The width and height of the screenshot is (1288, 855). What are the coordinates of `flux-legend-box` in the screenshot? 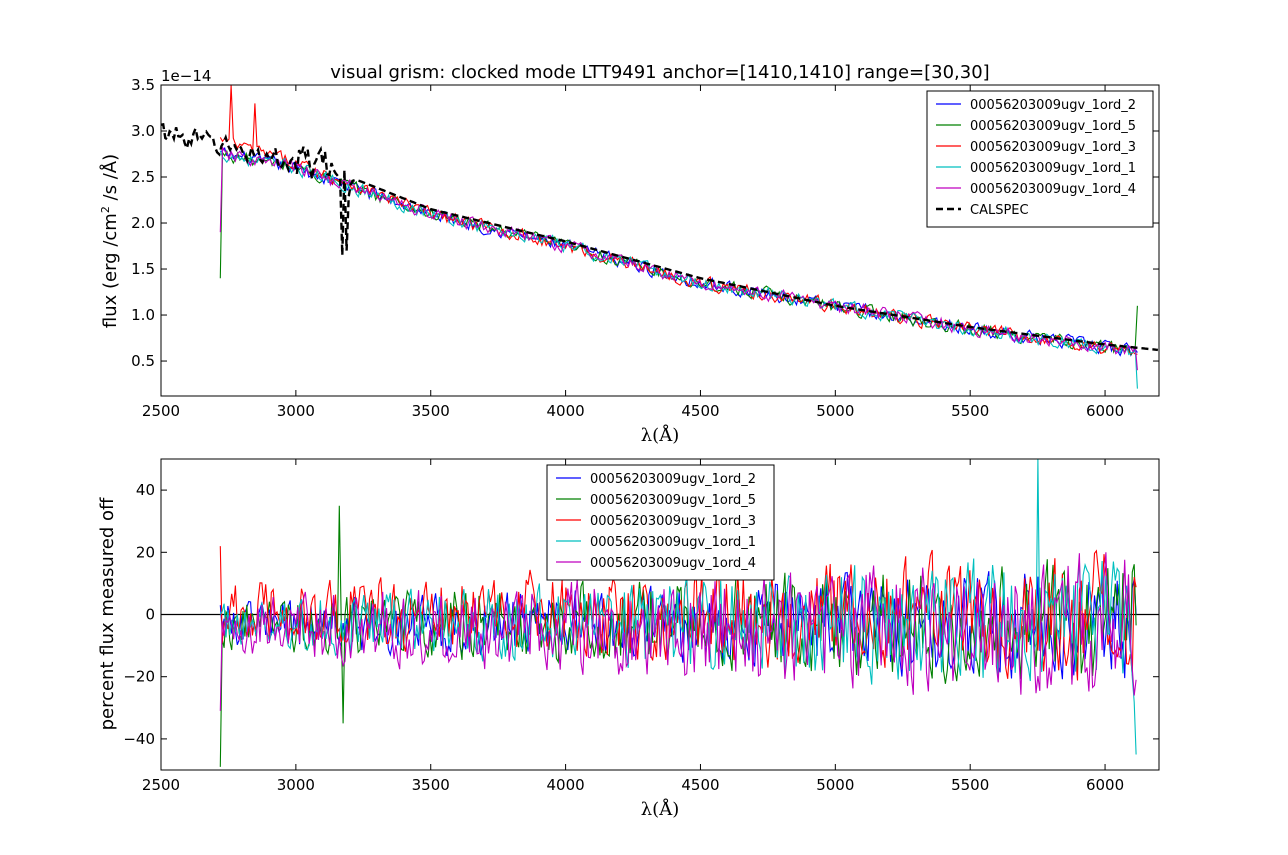 It's located at (1040, 159).